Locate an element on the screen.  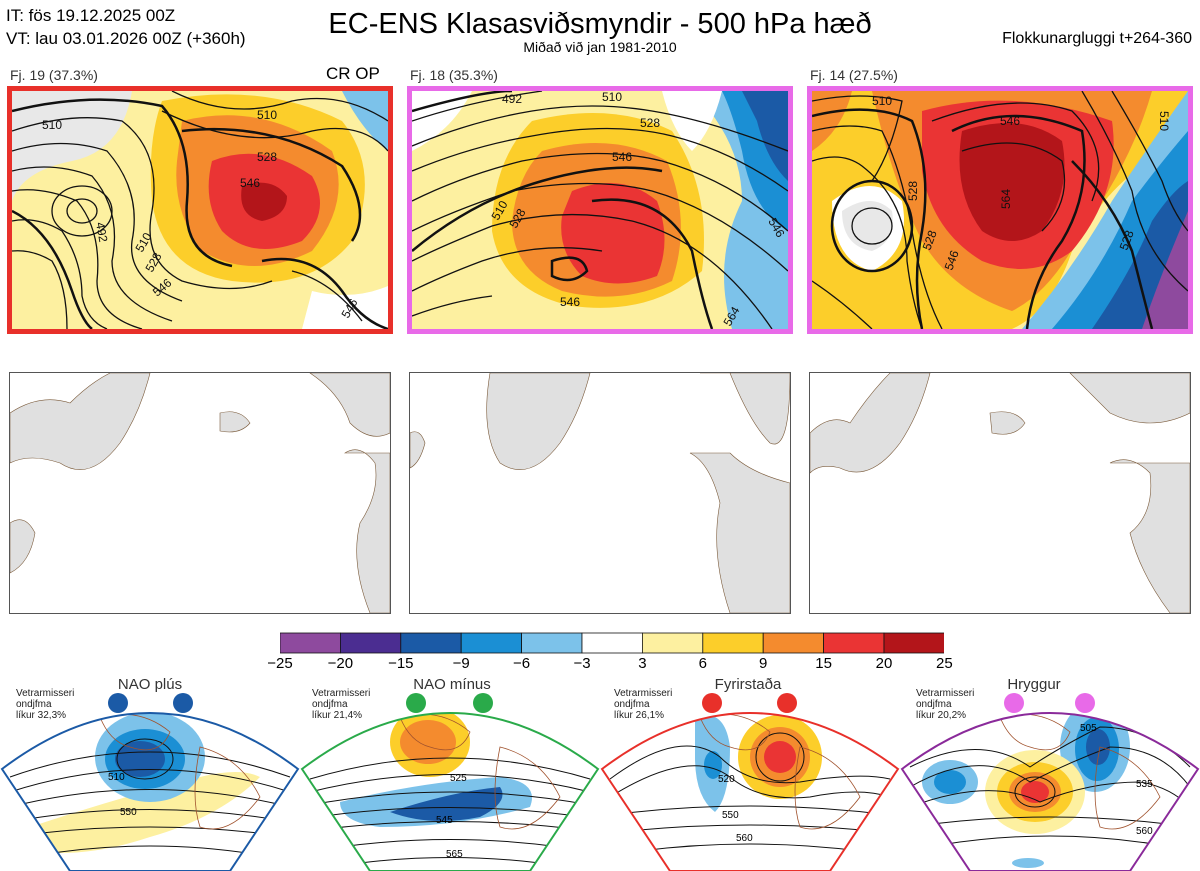
panel-3-label: Fj. 14 (27.5%) is located at coordinates (854, 75).